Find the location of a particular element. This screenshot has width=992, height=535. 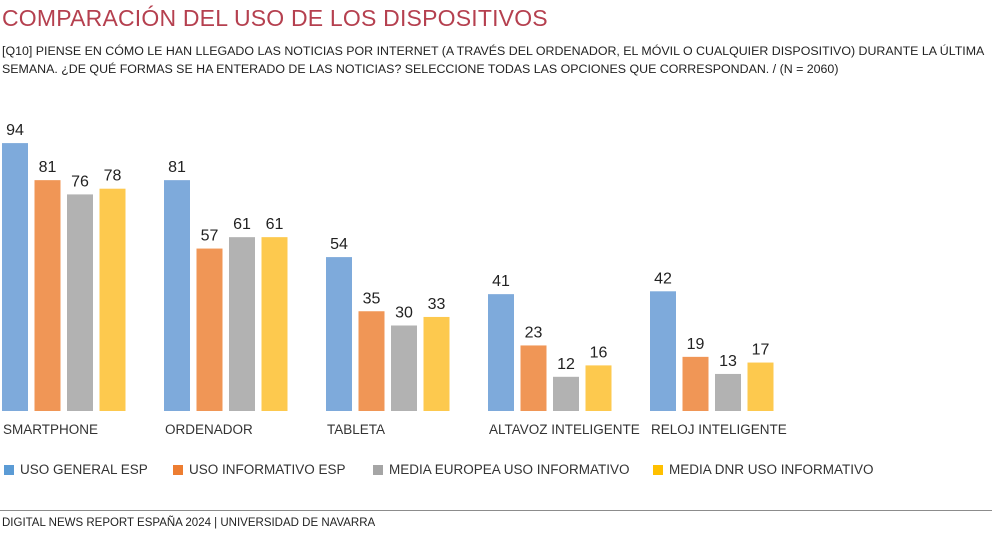

legend-item-media-europea: MEDIA EUROPEA USO INFORMATIVO is located at coordinates (501, 469).